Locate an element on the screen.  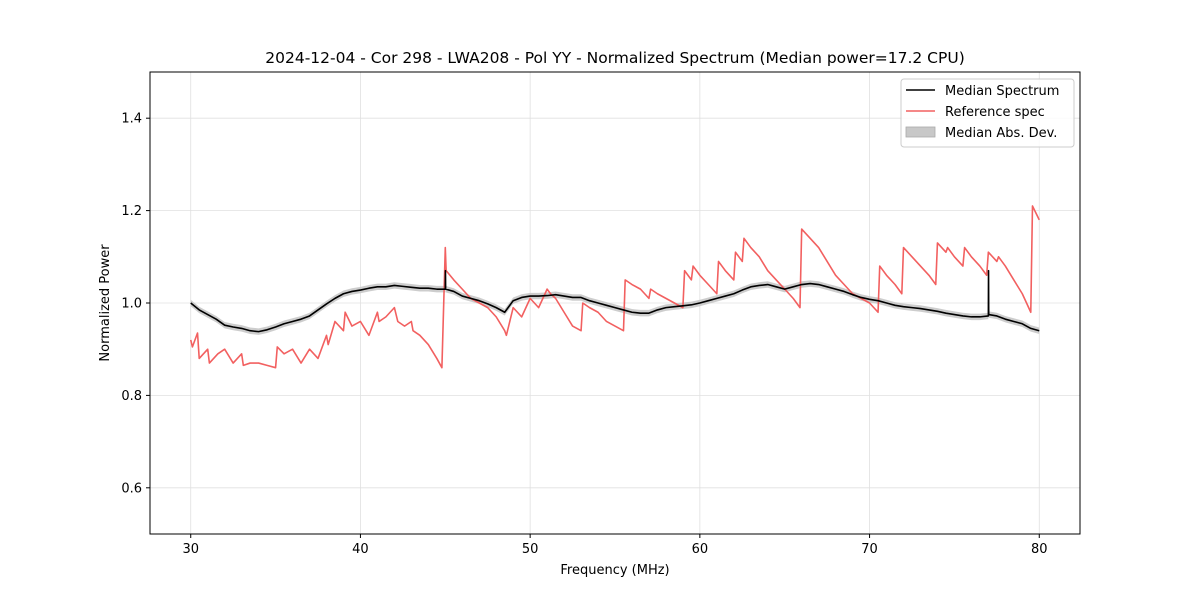
legend-box is located at coordinates (987, 113).